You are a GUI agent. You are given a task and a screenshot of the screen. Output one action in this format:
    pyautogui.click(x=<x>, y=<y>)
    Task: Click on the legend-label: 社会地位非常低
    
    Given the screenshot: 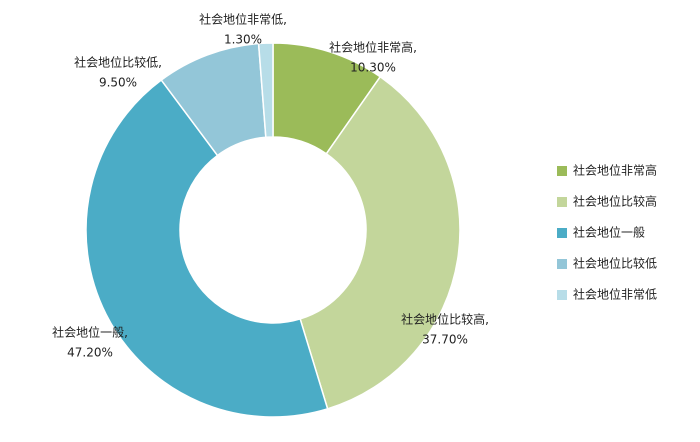 What is the action you would take?
    pyautogui.click(x=615, y=294)
    